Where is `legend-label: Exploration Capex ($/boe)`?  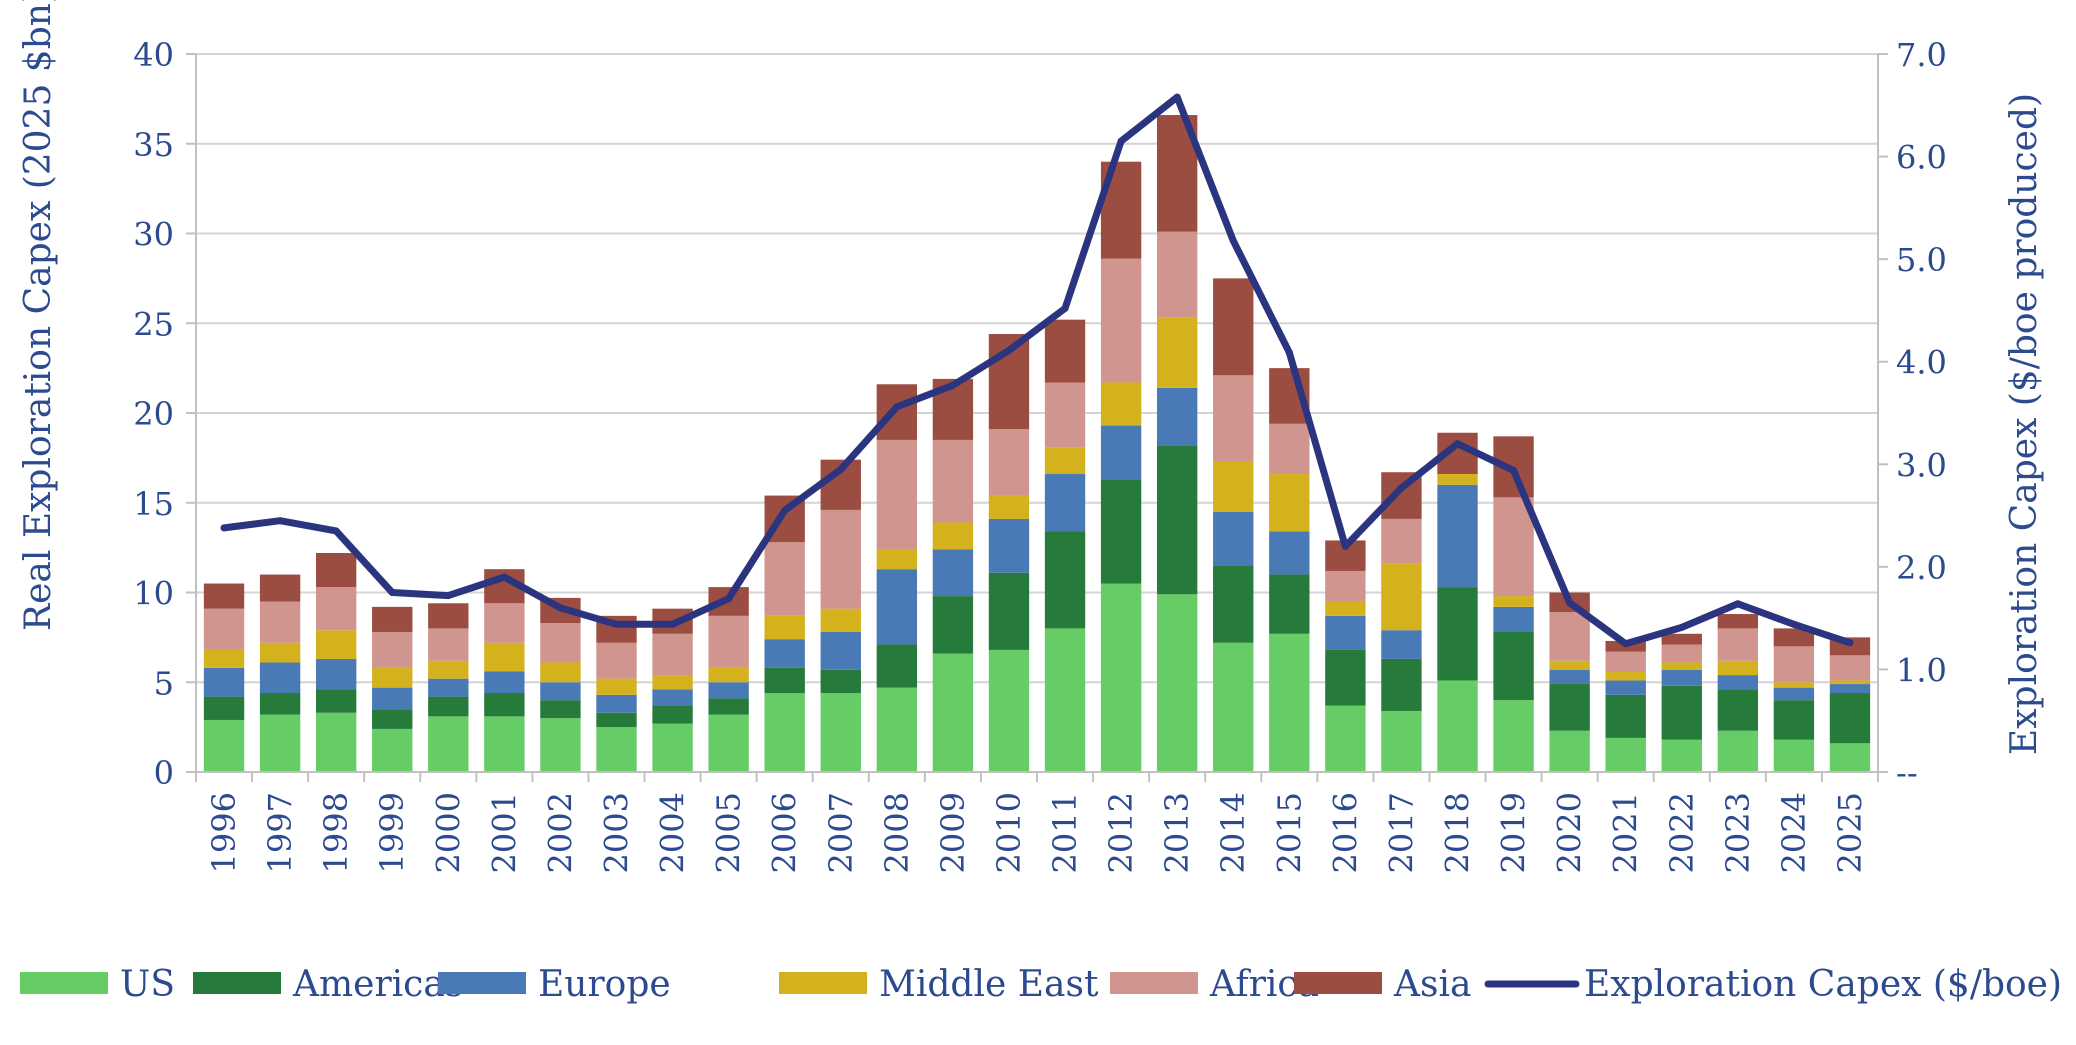
legend-label: Exploration Capex ($/boe) is located at coordinates (1823, 984).